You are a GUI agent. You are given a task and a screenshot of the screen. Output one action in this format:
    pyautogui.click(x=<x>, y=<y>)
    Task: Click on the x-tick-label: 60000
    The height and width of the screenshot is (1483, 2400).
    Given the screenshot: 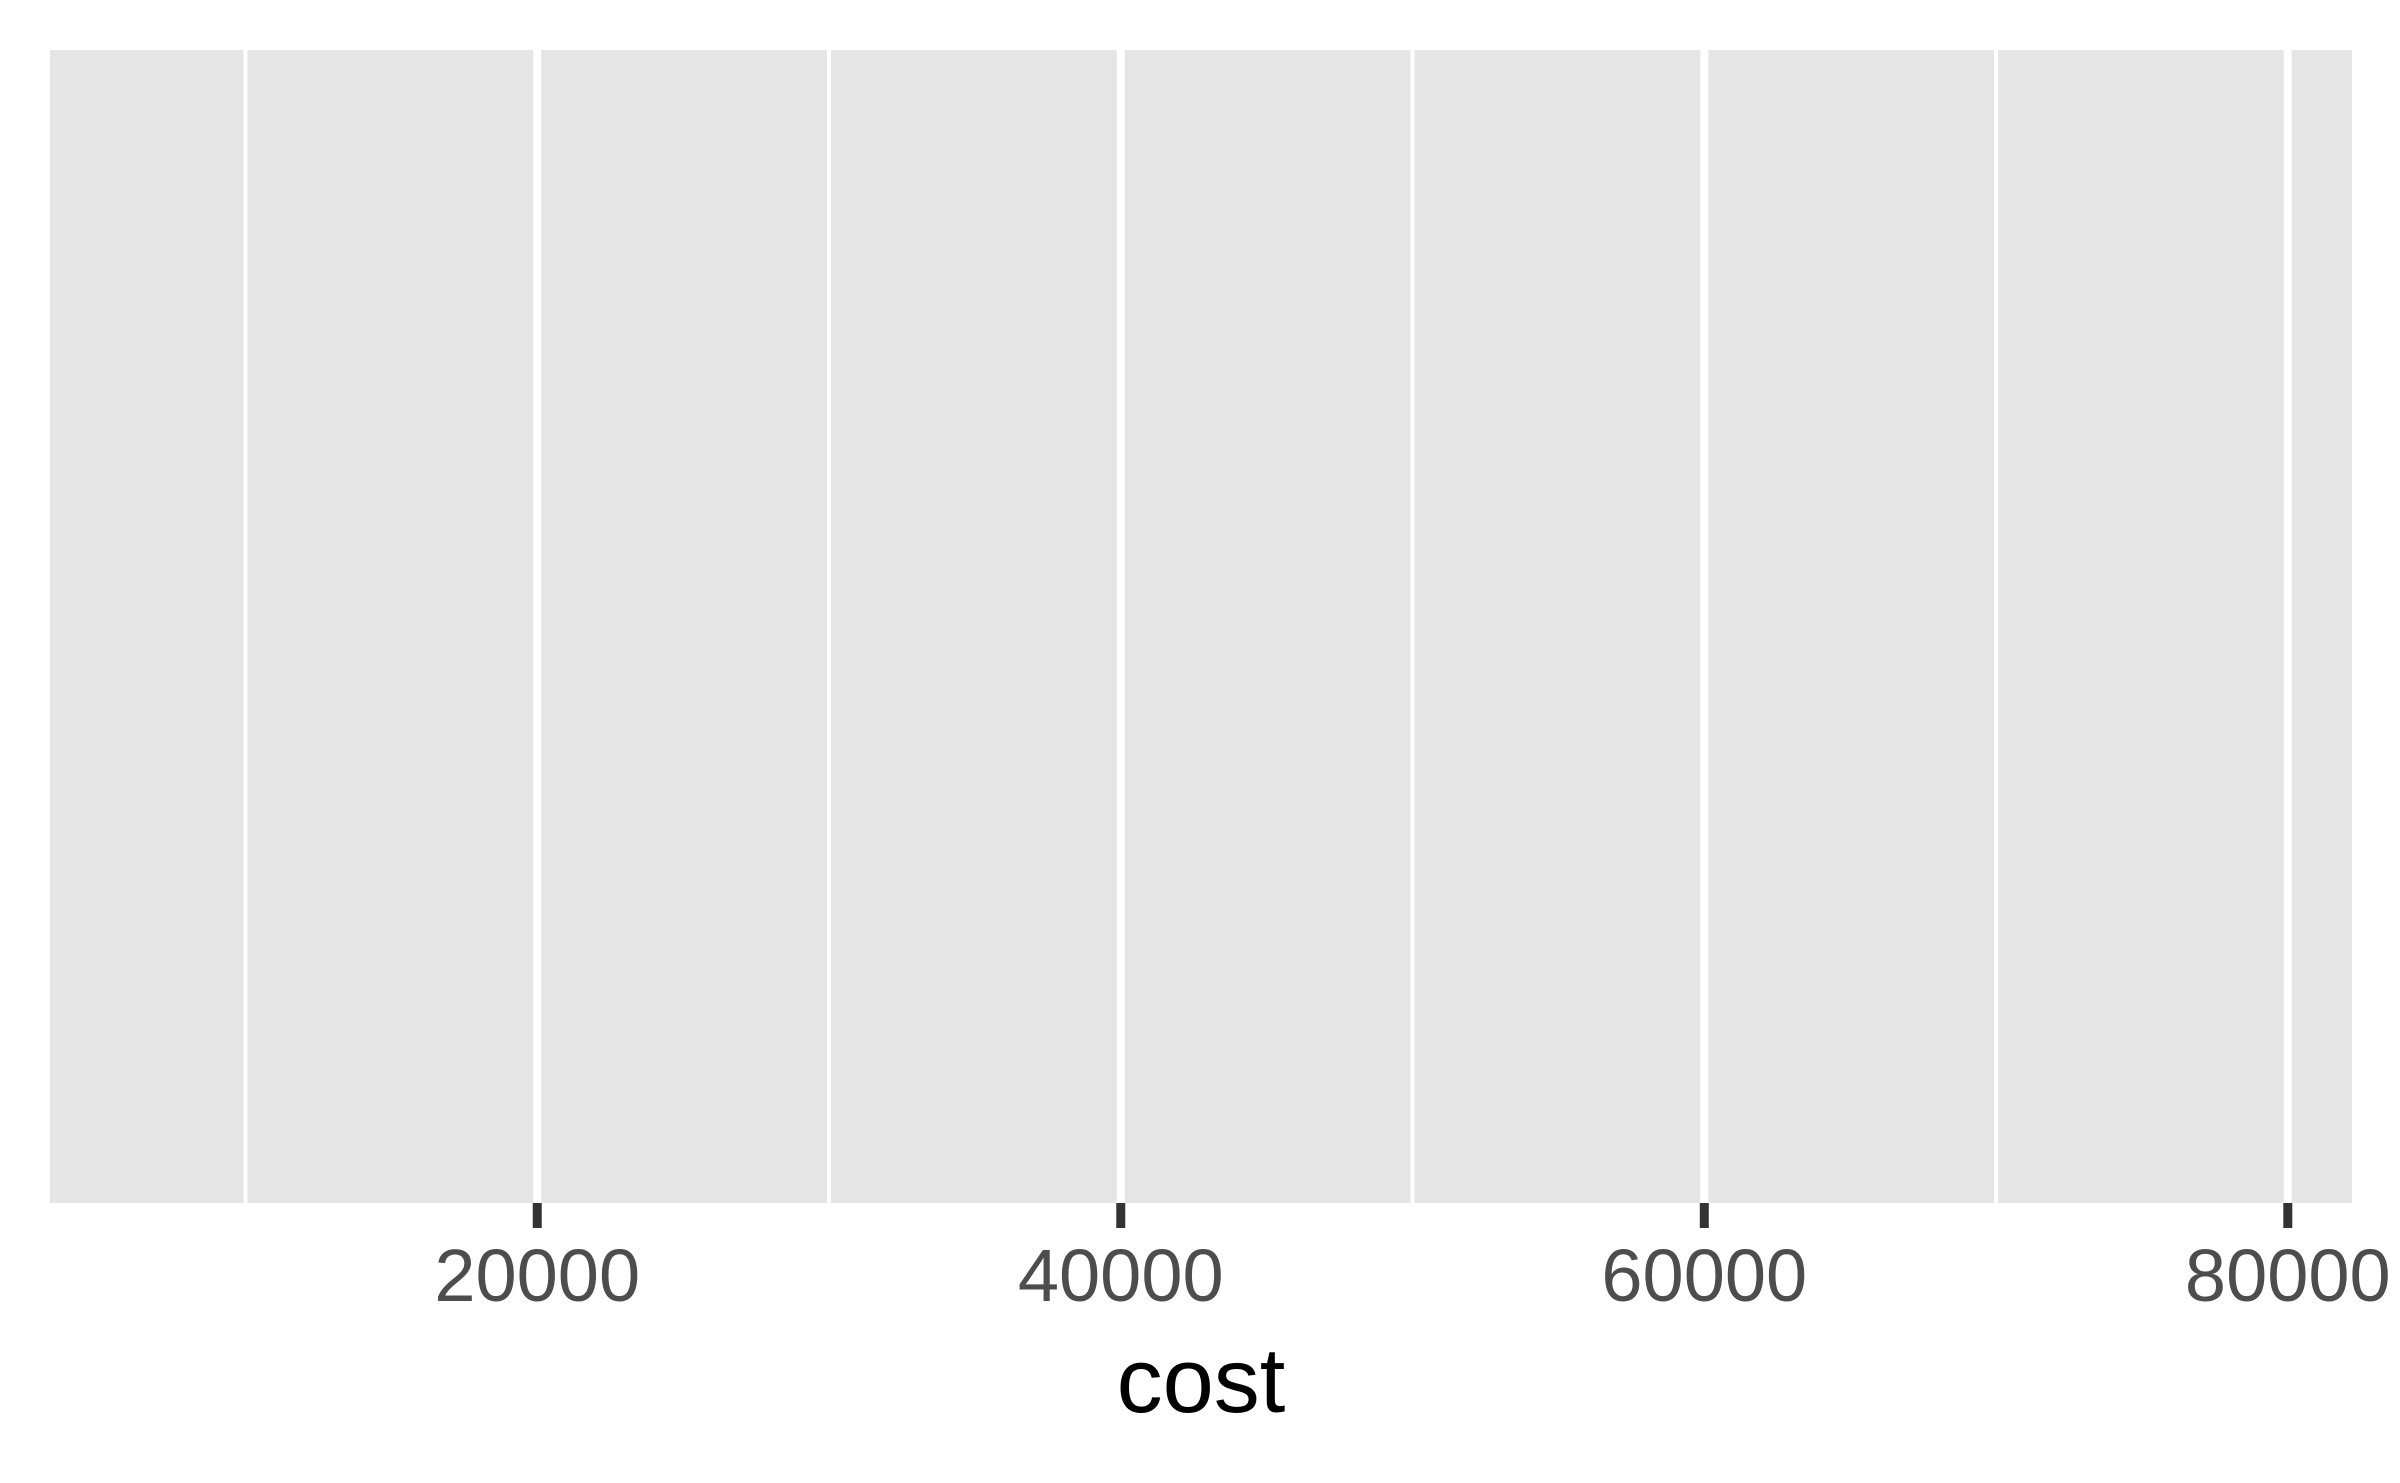 What is the action you would take?
    pyautogui.click(x=1704, y=1275)
    